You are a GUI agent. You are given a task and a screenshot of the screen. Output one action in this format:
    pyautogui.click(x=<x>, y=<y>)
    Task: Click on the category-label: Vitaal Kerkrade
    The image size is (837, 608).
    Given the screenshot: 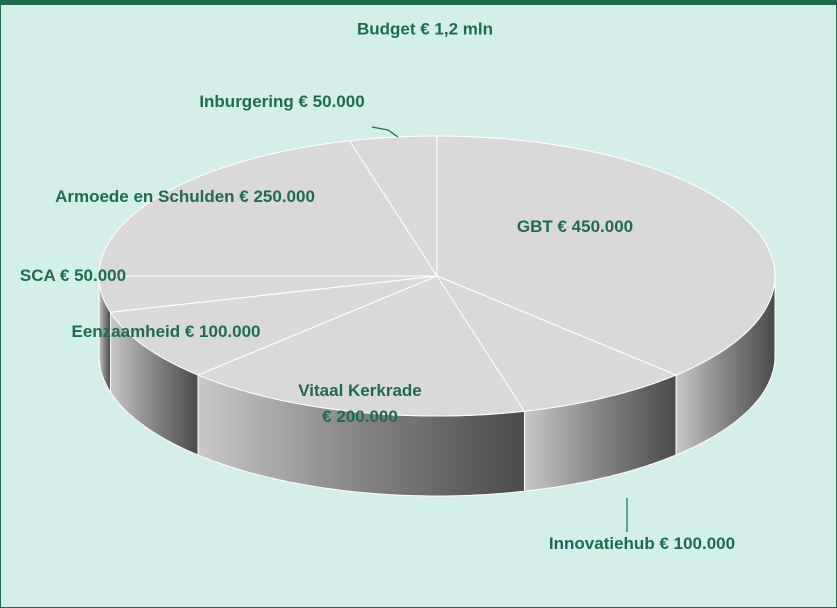 What is the action you would take?
    pyautogui.click(x=359, y=390)
    